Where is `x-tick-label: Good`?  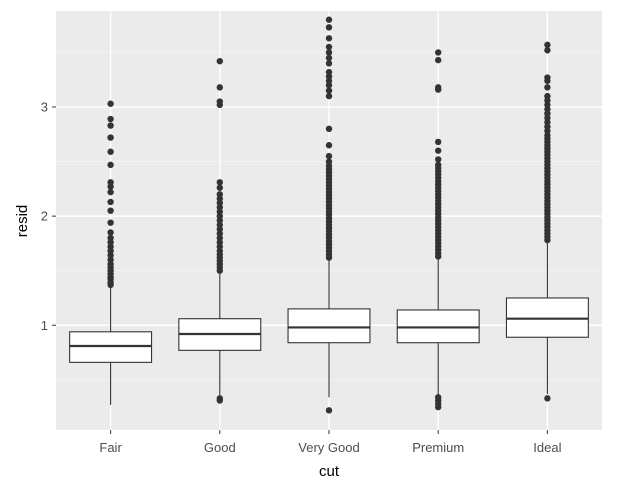 x-tick-label: Good is located at coordinates (220, 447).